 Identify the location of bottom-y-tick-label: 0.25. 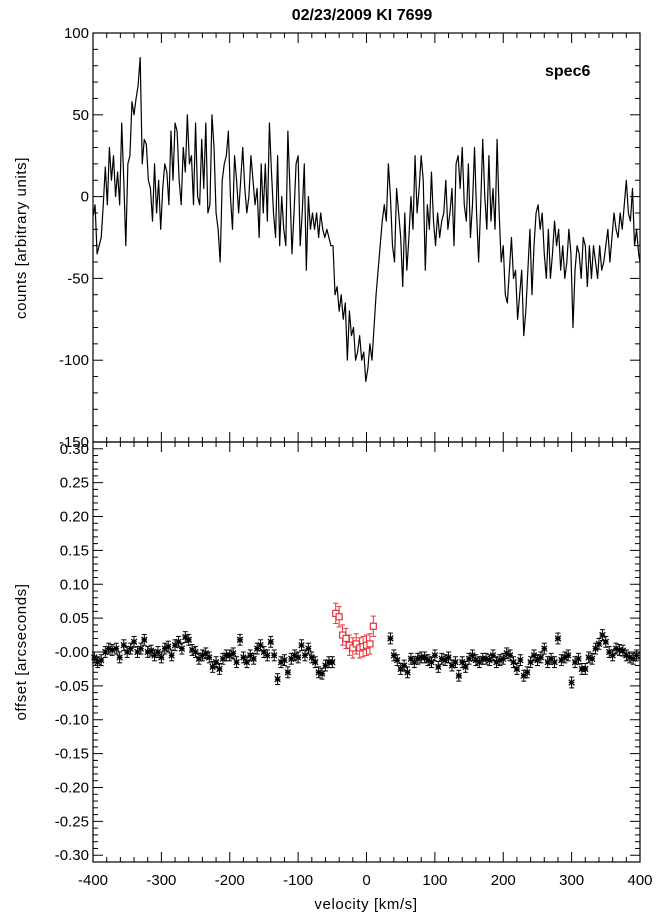
(74, 483).